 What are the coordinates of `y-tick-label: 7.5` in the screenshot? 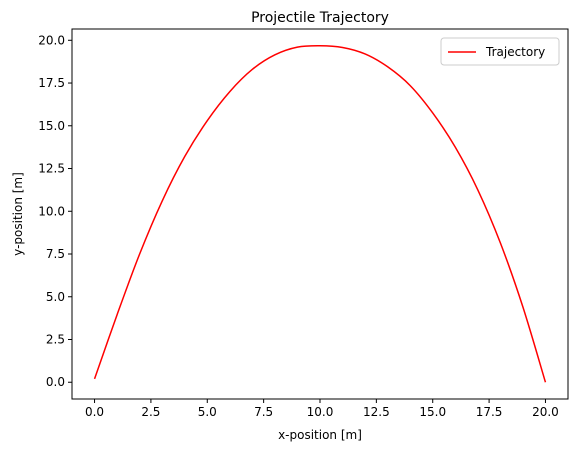 It's located at (55, 254).